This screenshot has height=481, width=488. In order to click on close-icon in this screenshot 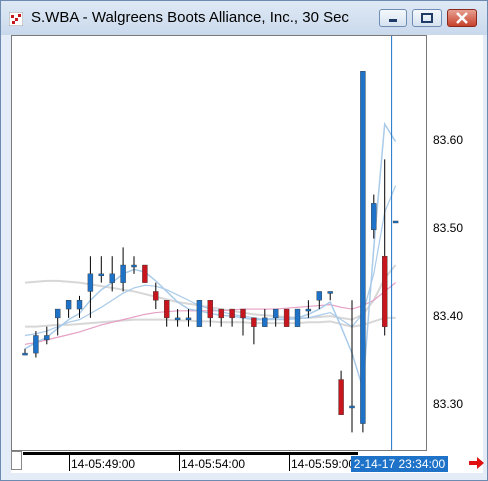, I will do `click(462, 18)`.